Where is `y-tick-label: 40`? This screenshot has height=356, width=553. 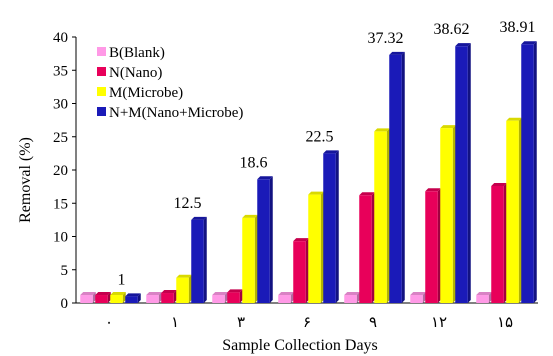
y-tick-label: 40 is located at coordinates (60, 38).